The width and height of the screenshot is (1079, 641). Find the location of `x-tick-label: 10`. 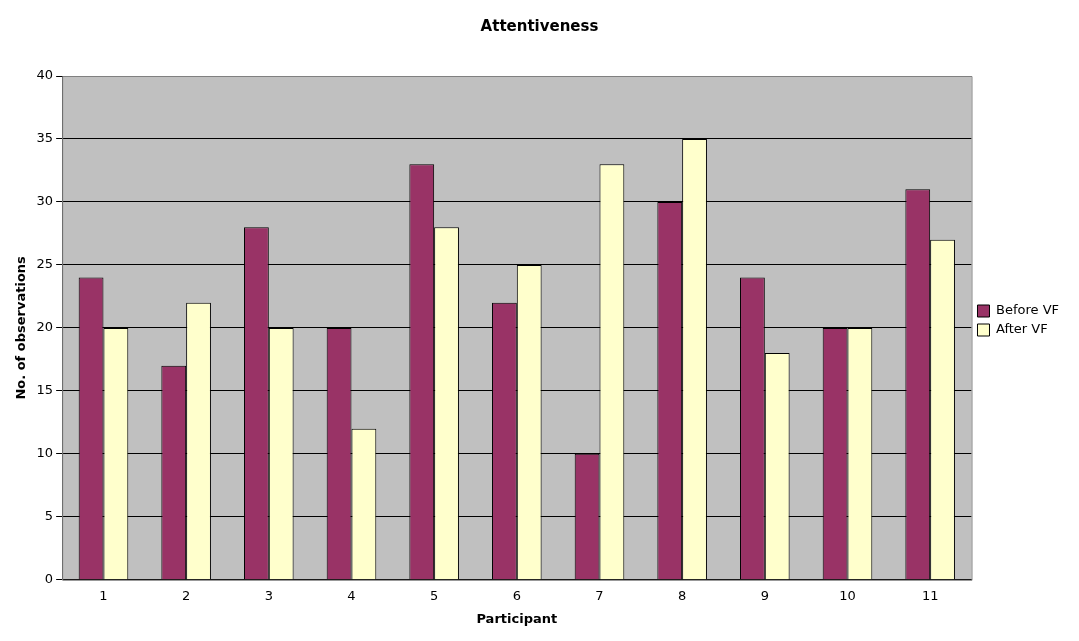

x-tick-label: 10 is located at coordinates (847, 595).